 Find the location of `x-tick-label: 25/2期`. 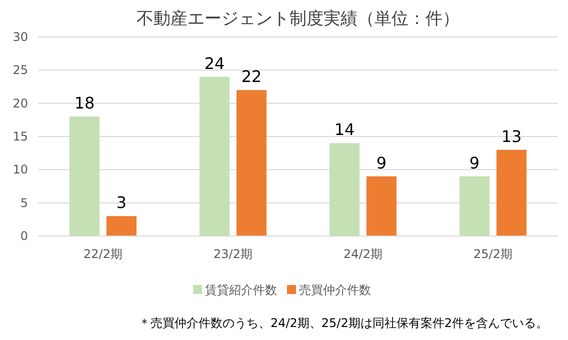

x-tick-label: 25/2期 is located at coordinates (493, 254).